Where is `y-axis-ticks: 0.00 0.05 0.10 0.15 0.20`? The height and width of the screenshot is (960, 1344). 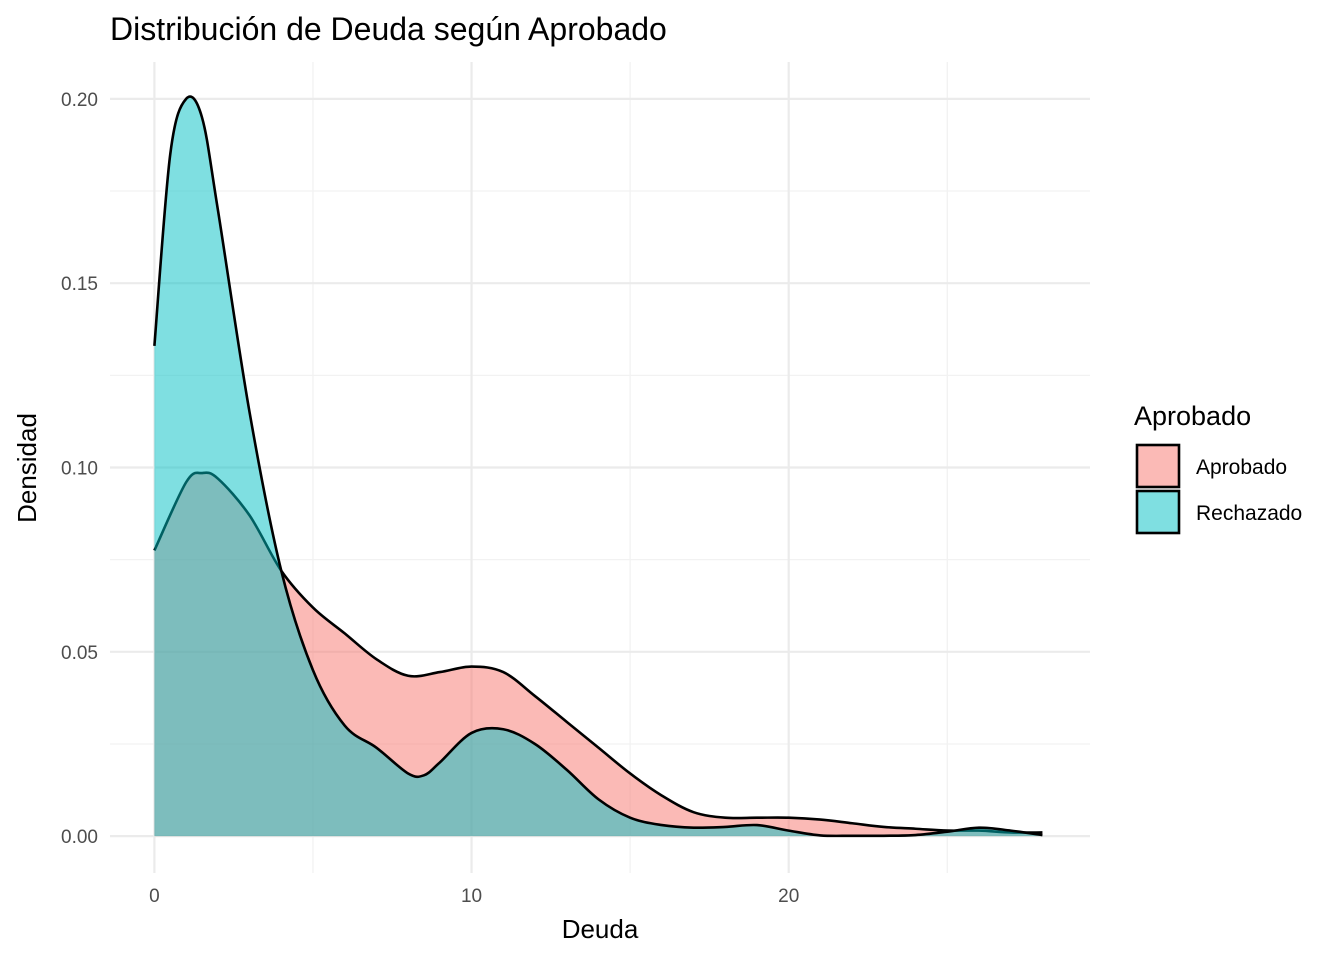
y-axis-ticks: 0.00 0.05 0.10 0.15 0.20 is located at coordinates (79, 469).